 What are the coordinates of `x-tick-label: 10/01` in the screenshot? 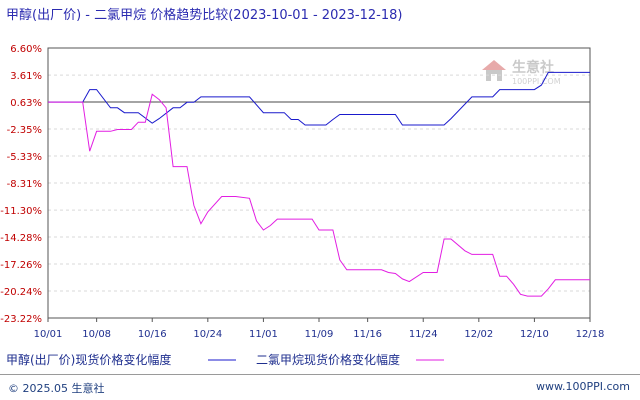 It's located at (48, 334).